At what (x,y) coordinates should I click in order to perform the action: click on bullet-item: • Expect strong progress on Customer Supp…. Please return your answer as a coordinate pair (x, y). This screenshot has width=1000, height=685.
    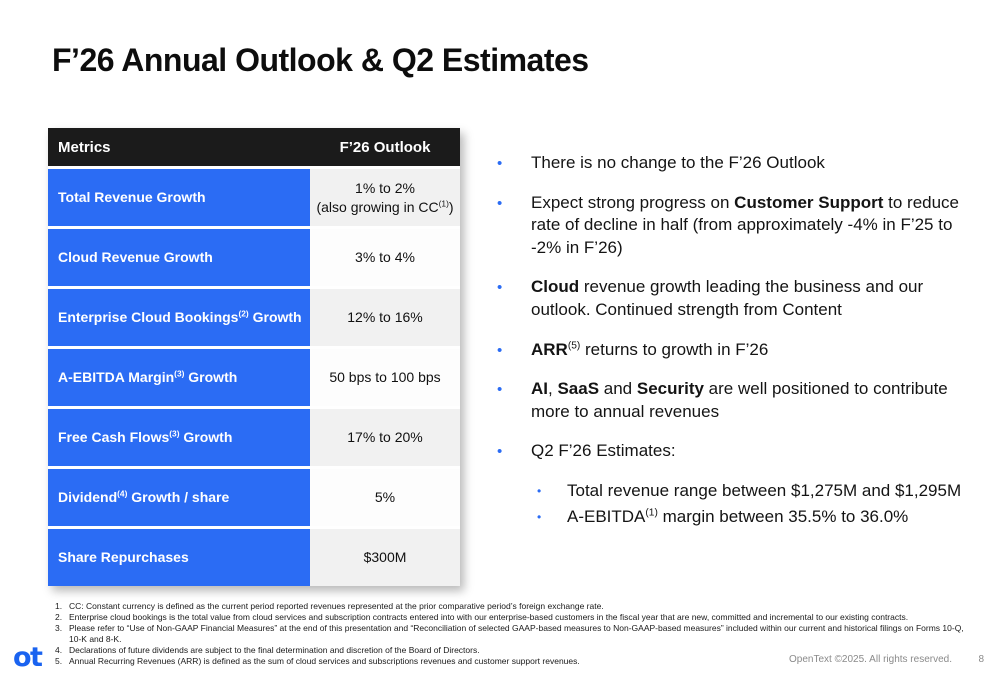
    Looking at the image, I should click on (735, 226).